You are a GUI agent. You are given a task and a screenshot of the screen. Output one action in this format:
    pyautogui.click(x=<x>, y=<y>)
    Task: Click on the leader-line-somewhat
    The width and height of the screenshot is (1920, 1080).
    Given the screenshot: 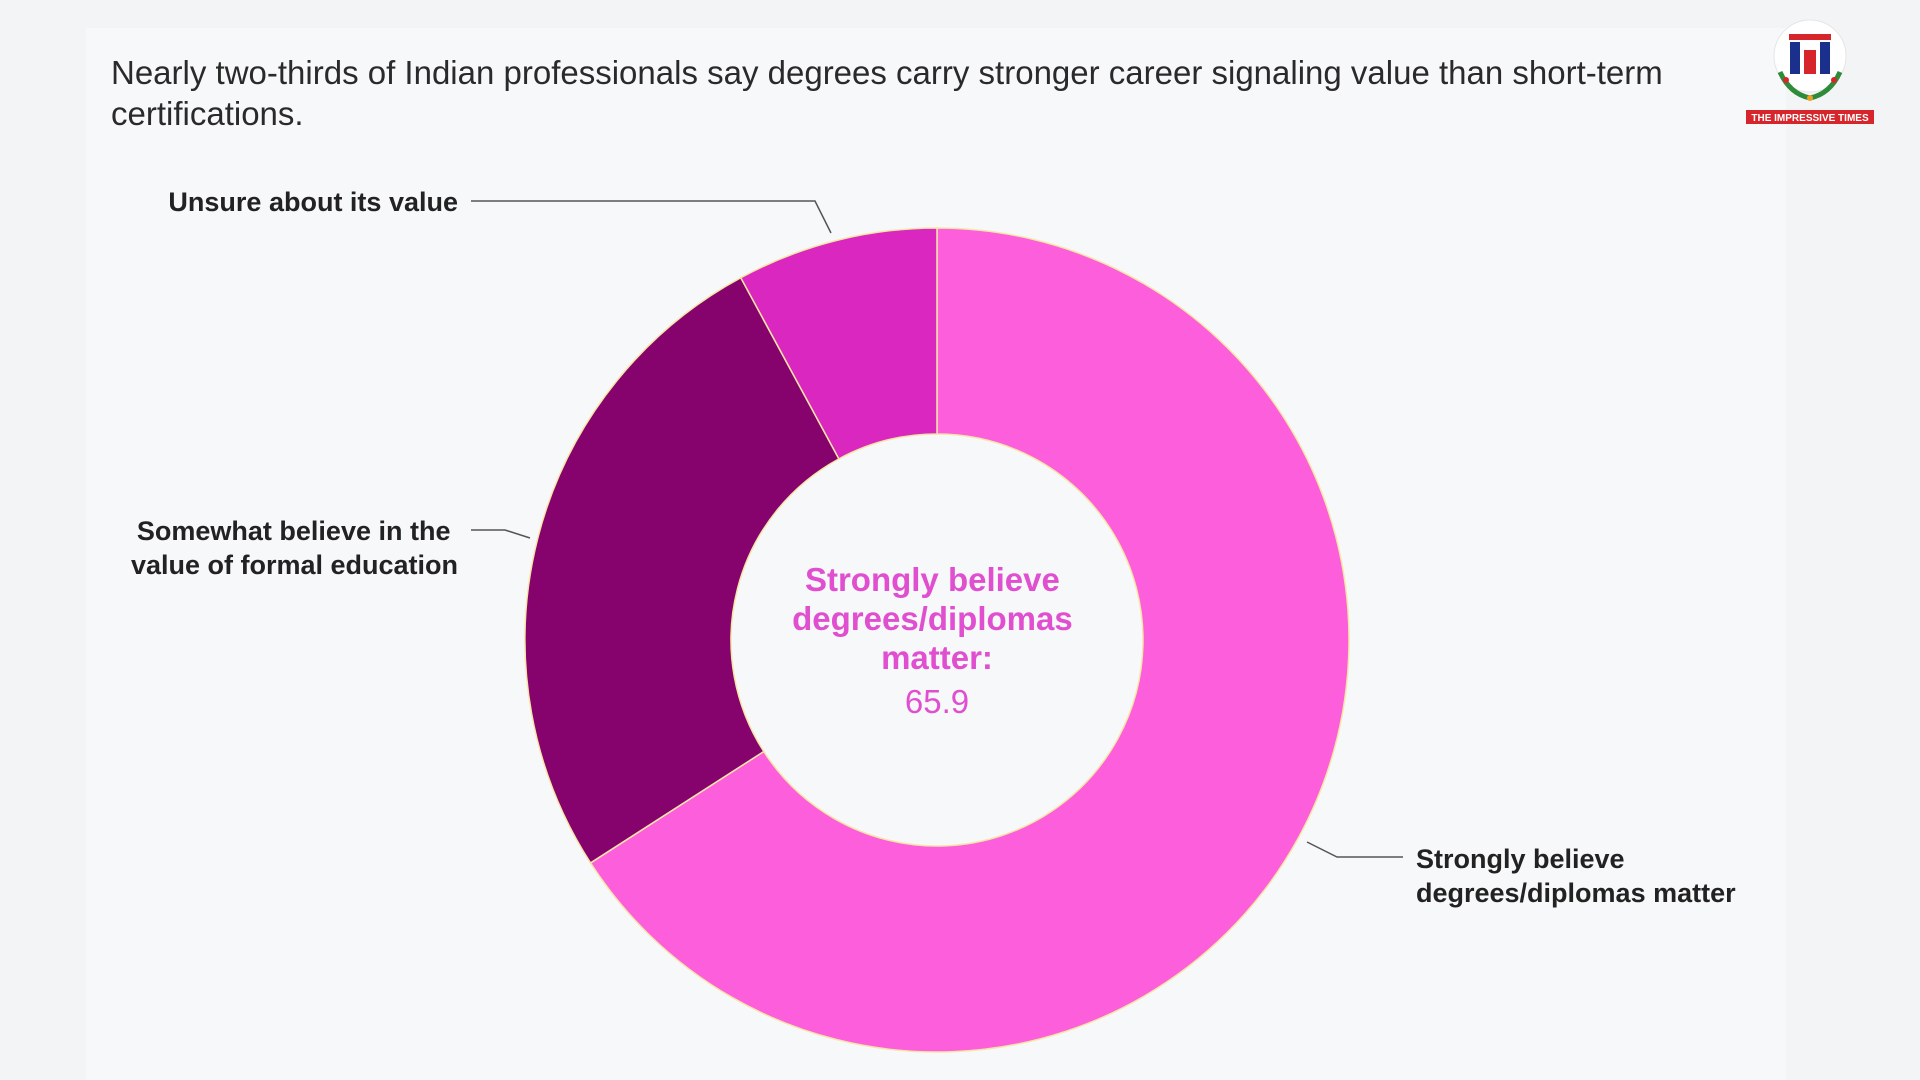 What is the action you would take?
    pyautogui.click(x=501, y=534)
    